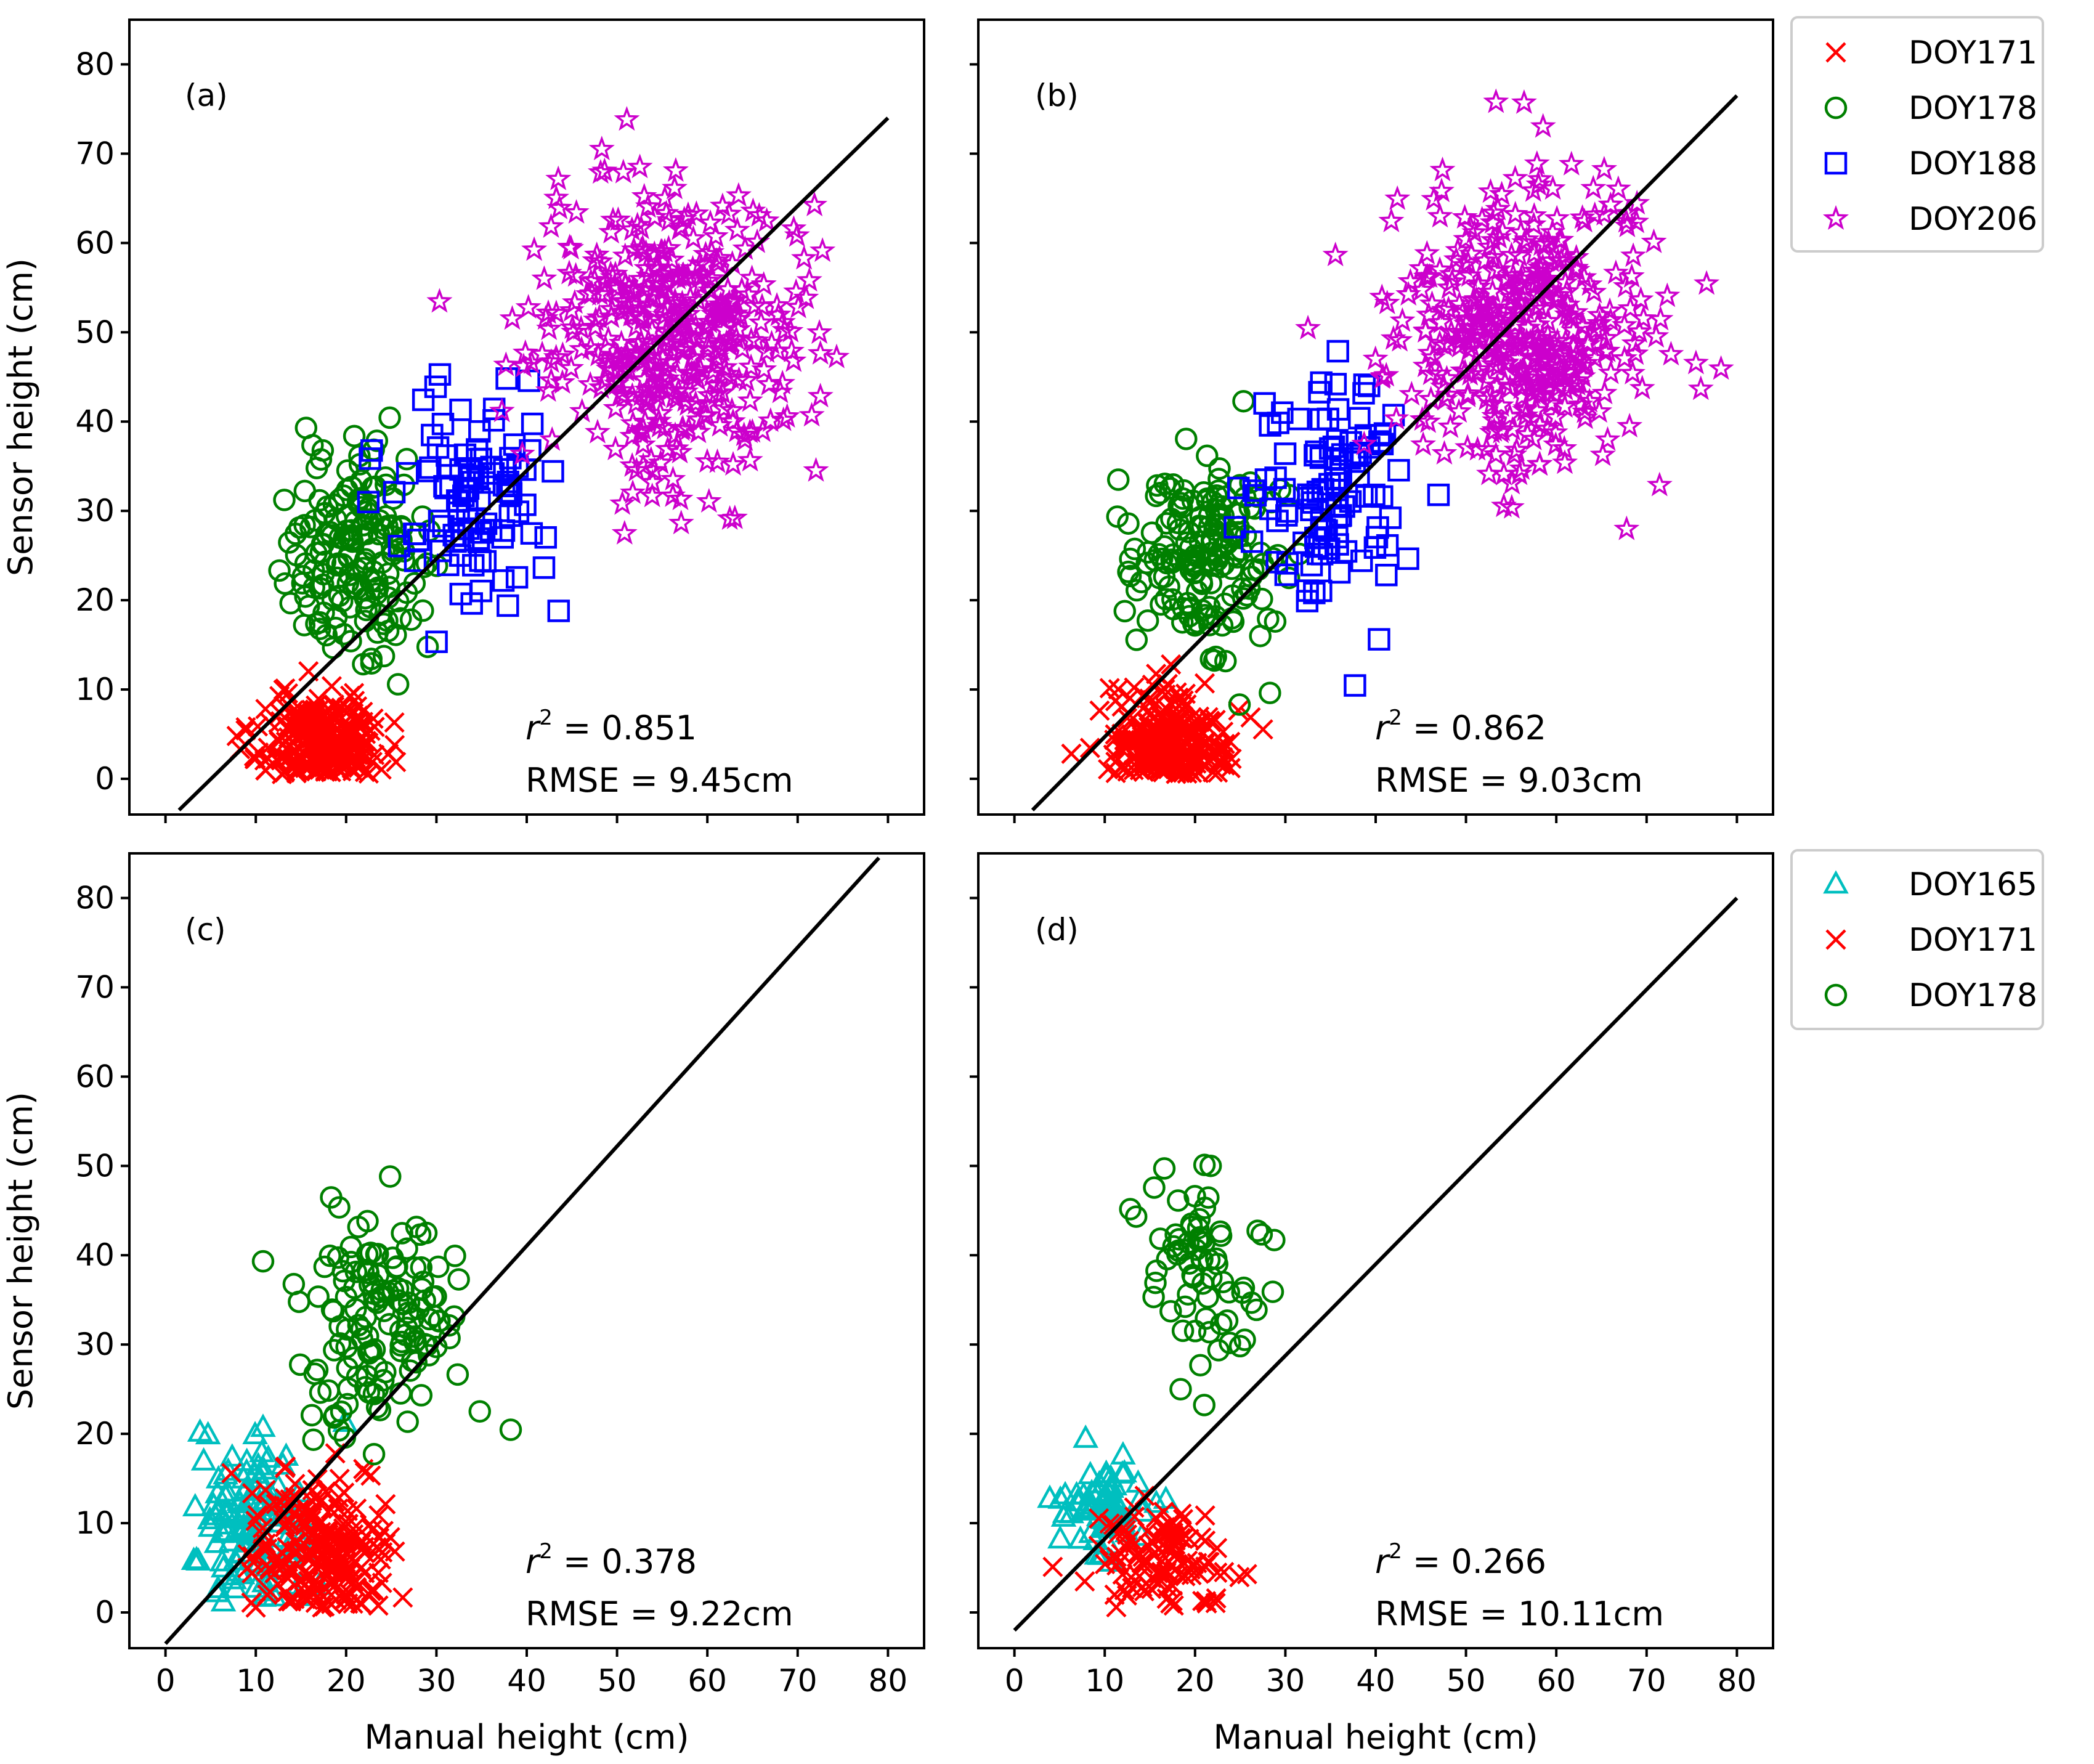 This screenshot has width=2094, height=1764. Describe the element at coordinates (1161, 1385) in the screenshot. I see `scatter-points-d` at that location.